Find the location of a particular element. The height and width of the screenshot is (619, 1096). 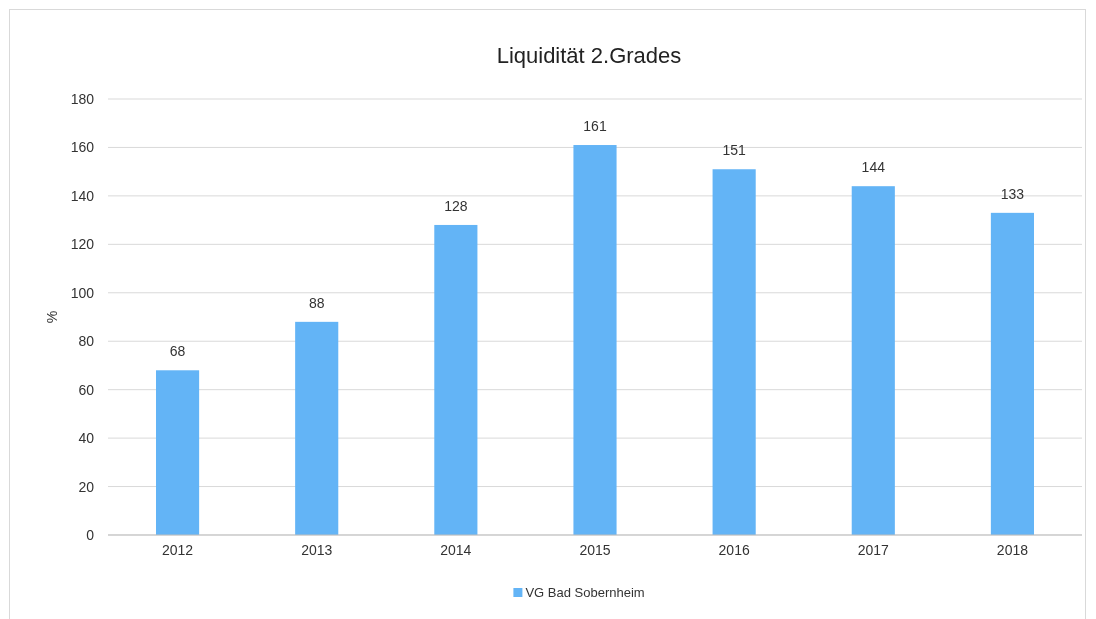

legend-label: VG Bad Sobernheim is located at coordinates (585, 592).